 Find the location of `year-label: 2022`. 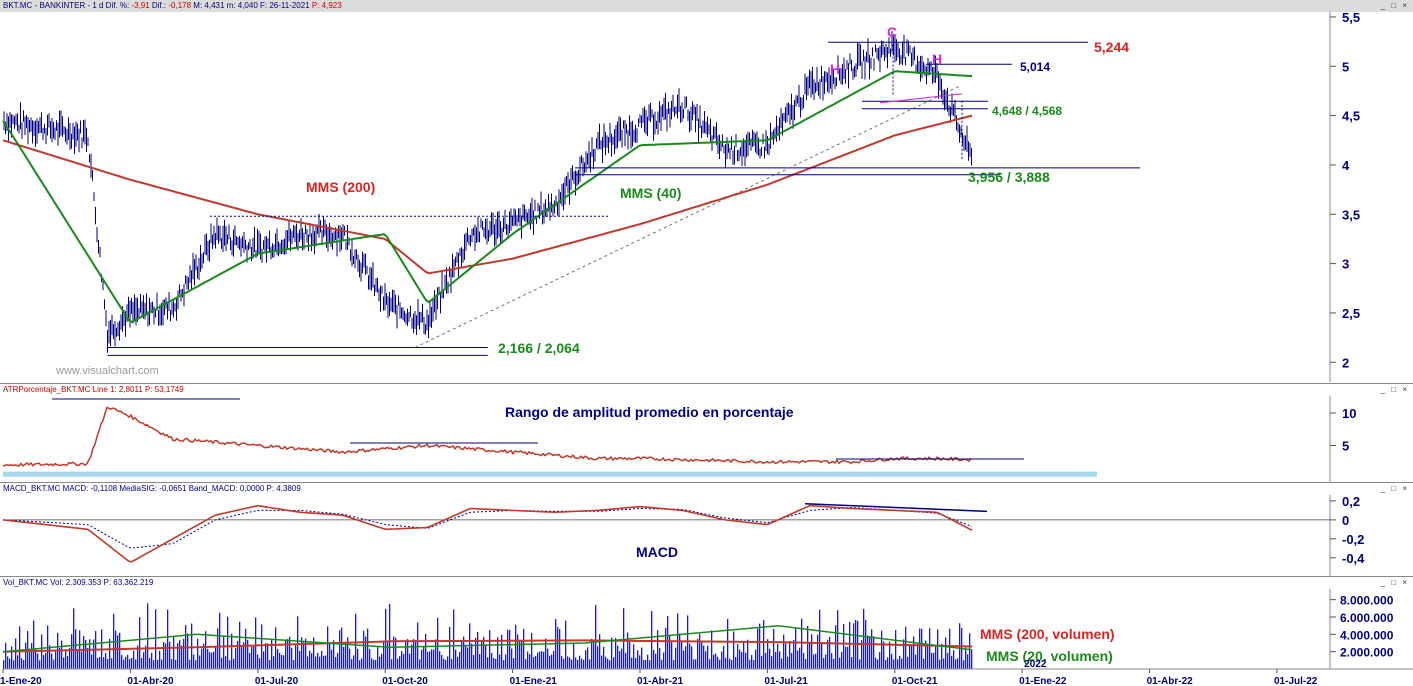

year-label: 2022 is located at coordinates (1035, 664).